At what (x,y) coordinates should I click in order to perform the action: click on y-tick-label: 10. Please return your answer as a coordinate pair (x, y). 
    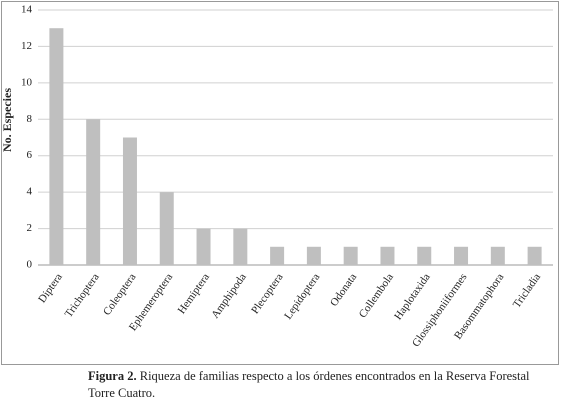
    Looking at the image, I should click on (27, 82).